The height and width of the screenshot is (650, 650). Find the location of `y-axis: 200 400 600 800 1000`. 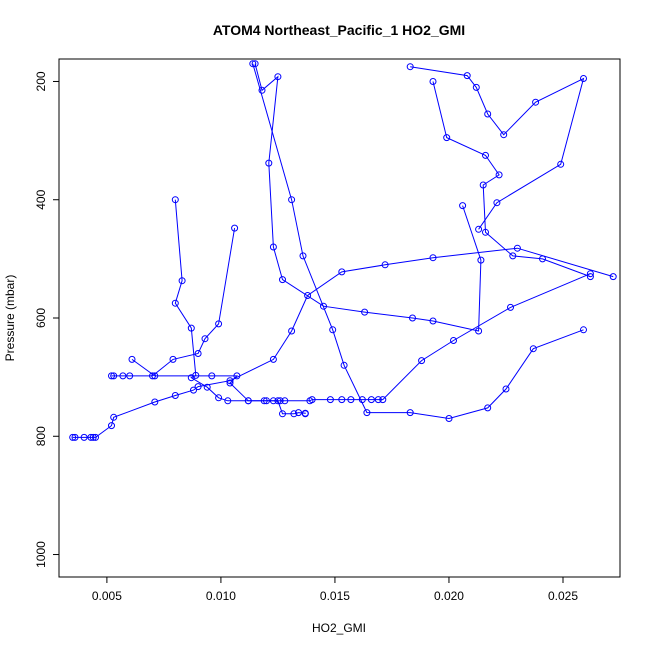

y-axis: 200 400 600 800 1000 is located at coordinates (46, 319).